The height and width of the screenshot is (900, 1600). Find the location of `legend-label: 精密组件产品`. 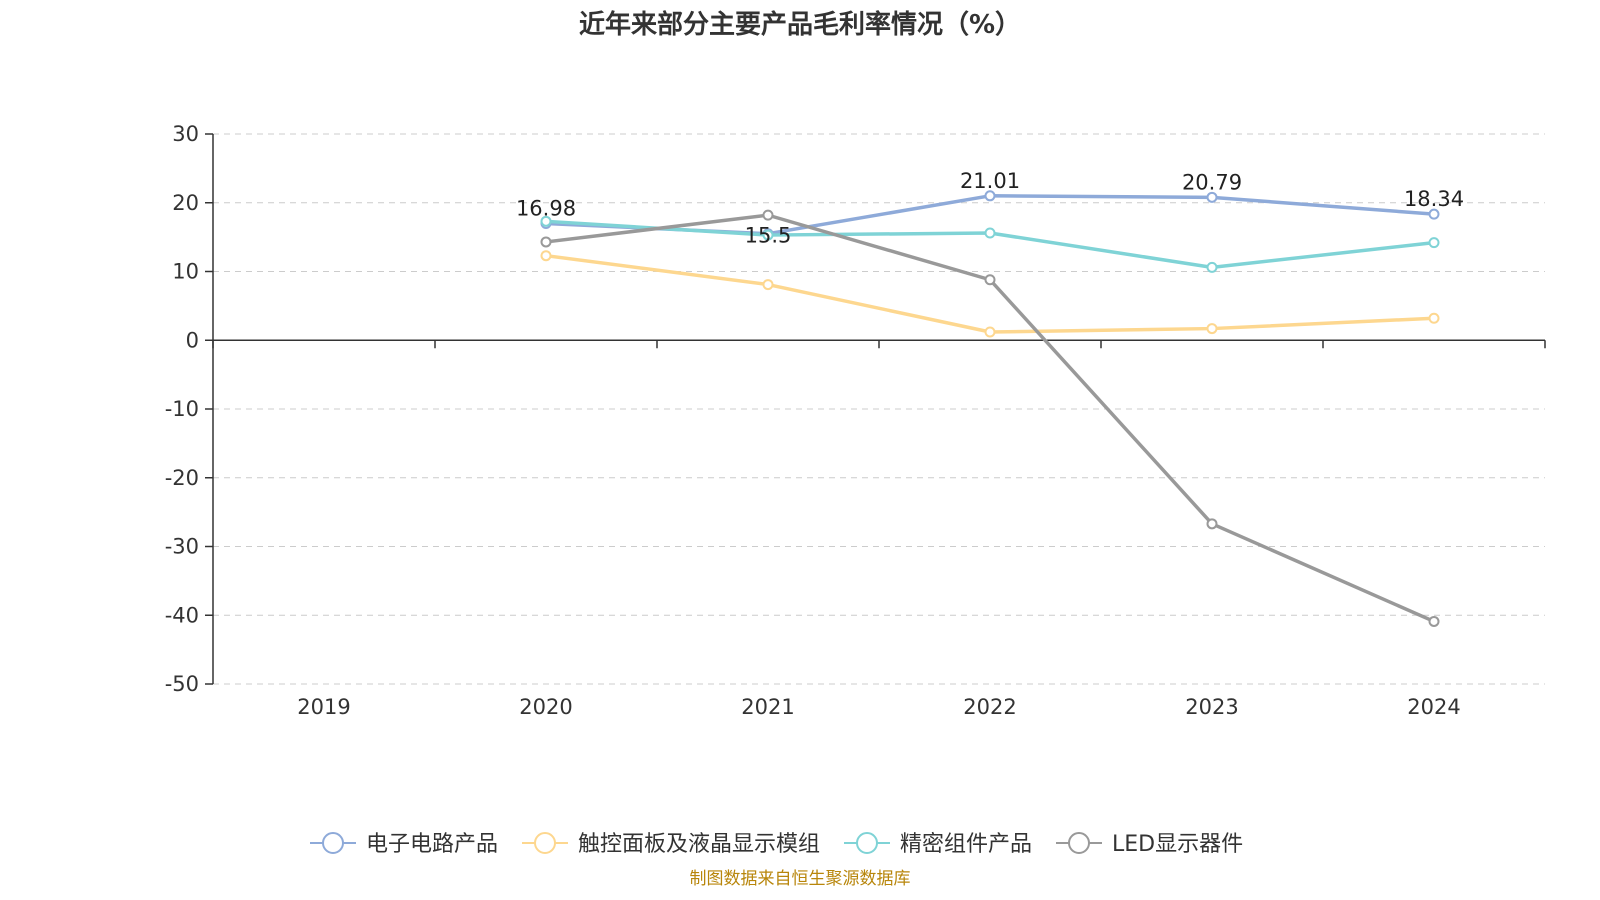

legend-label: 精密组件产品 is located at coordinates (966, 844).